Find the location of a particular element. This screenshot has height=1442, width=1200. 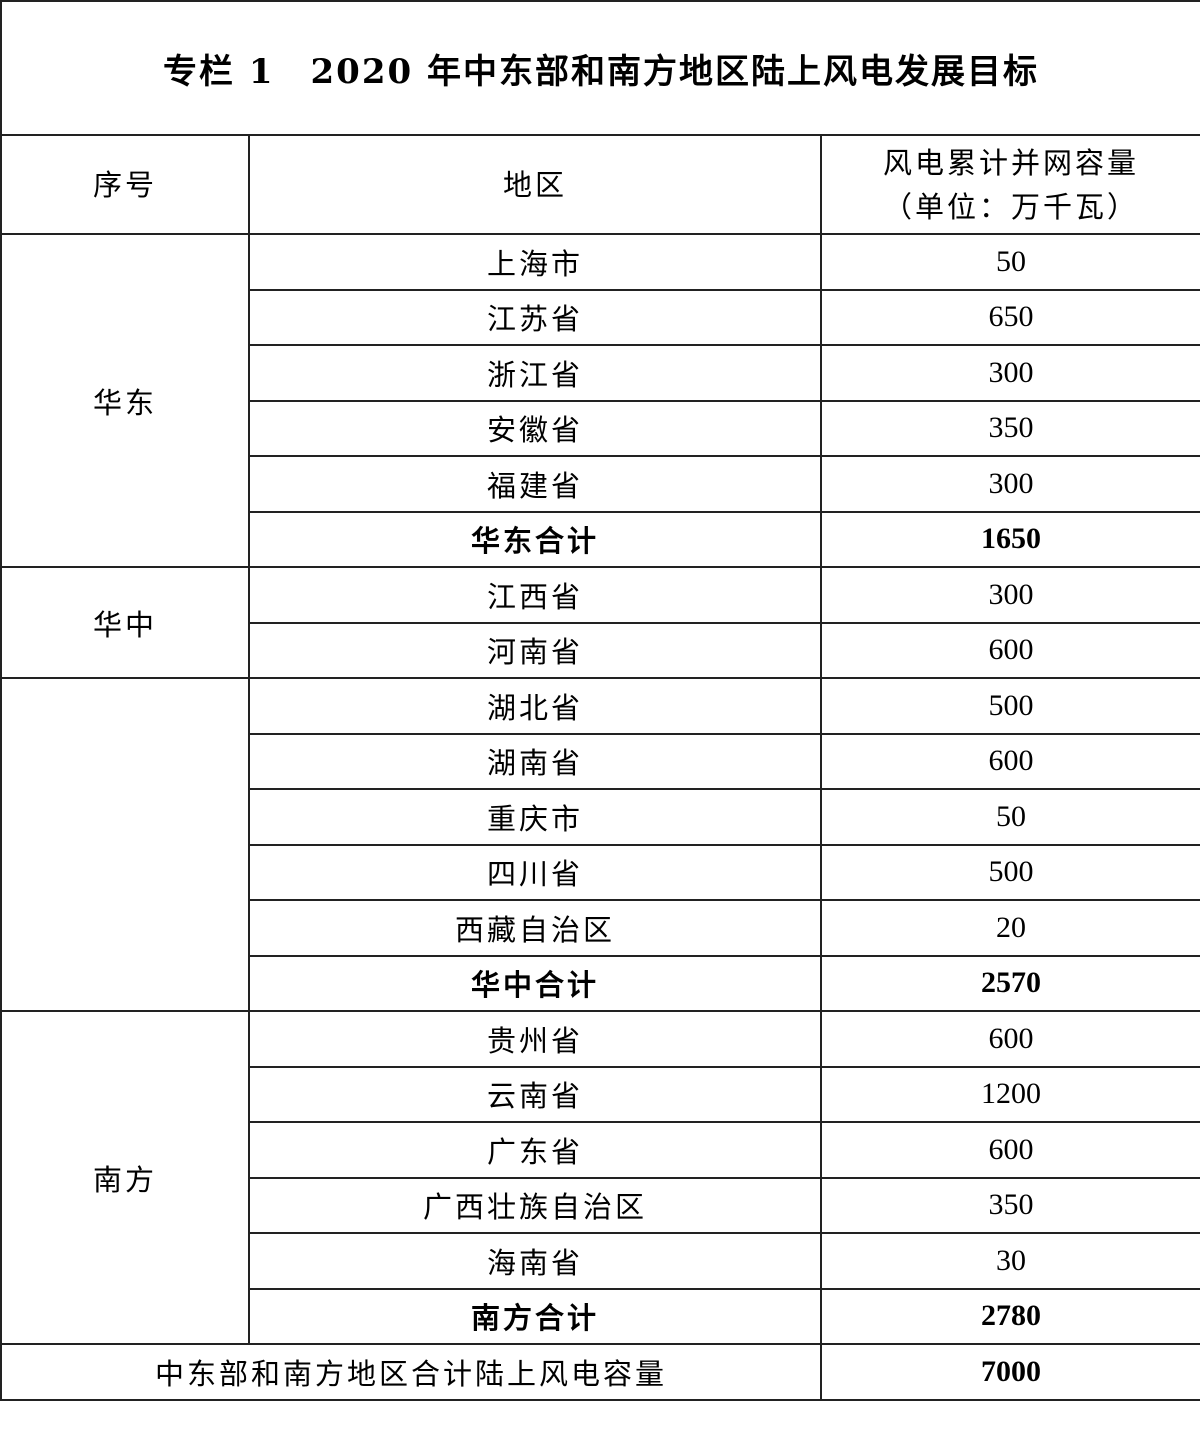

table-row: 湖南省 600 is located at coordinates (600, 761).